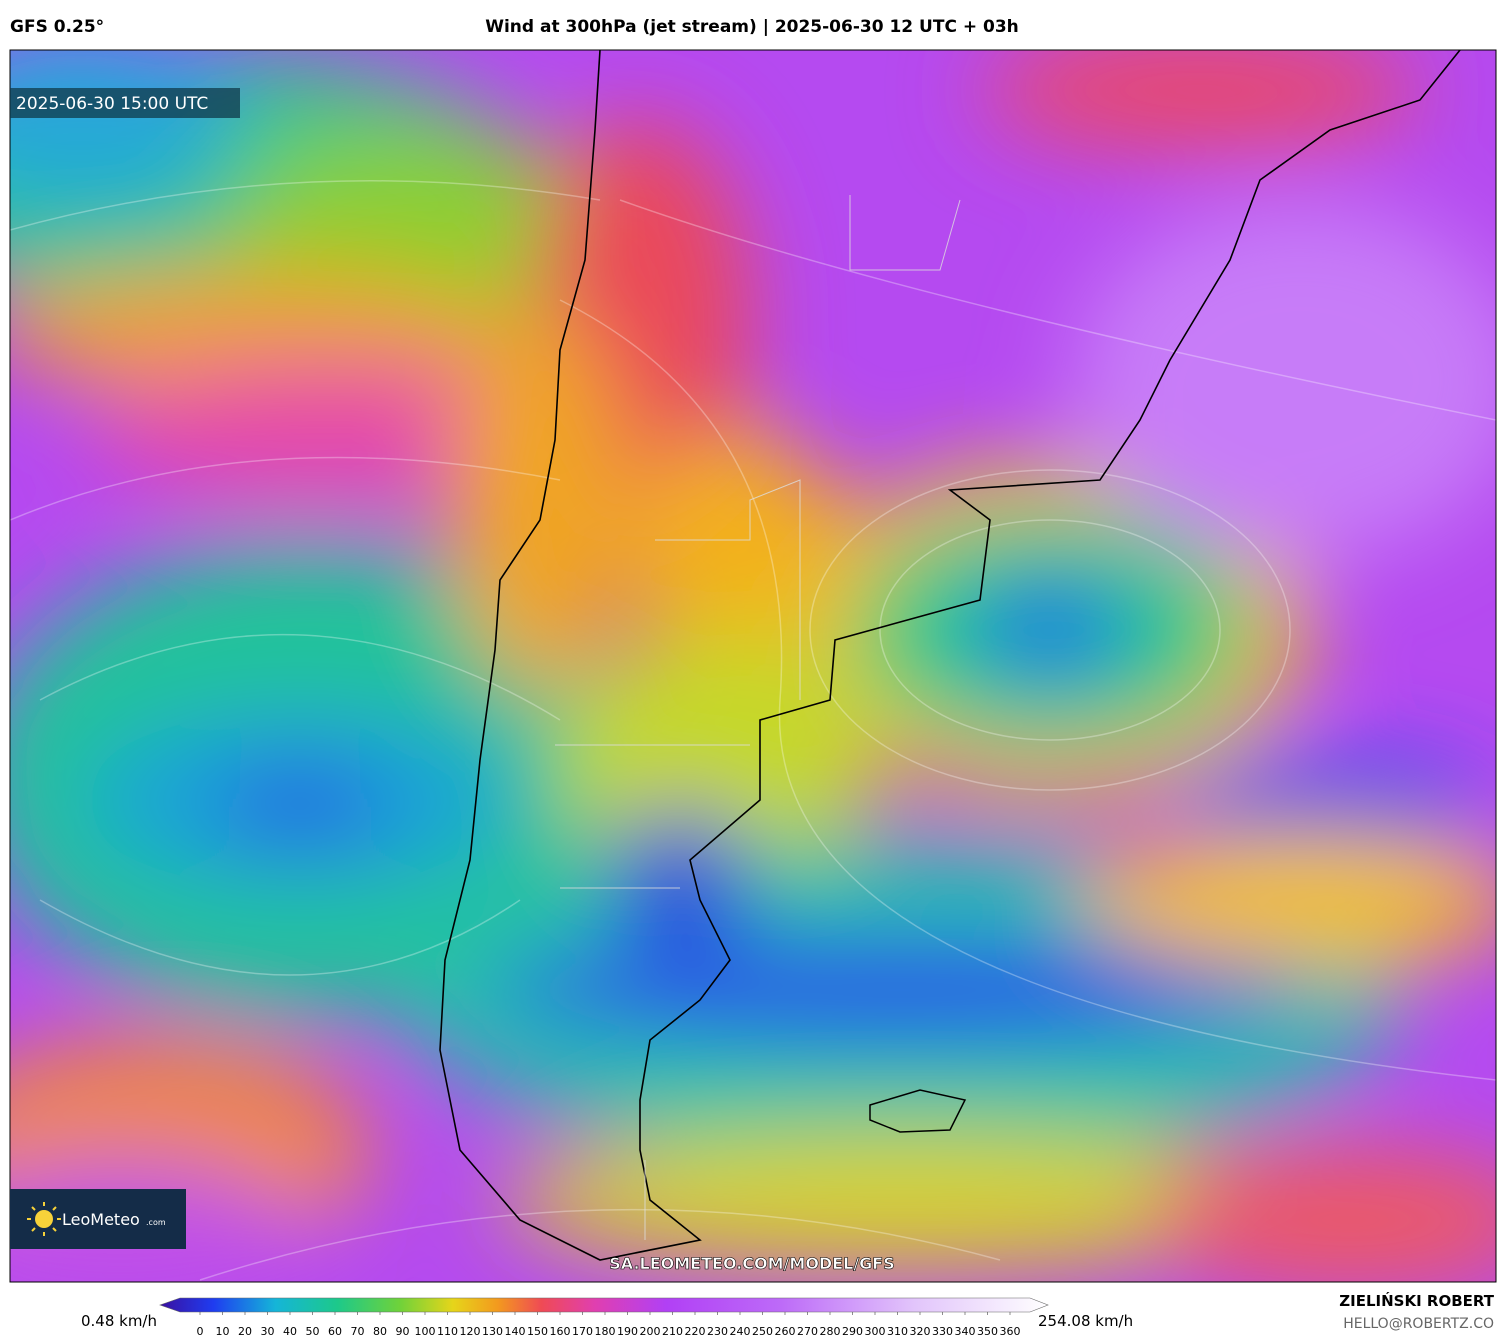  I want to click on colorbar-tick-label: 120, so click(470, 1331).